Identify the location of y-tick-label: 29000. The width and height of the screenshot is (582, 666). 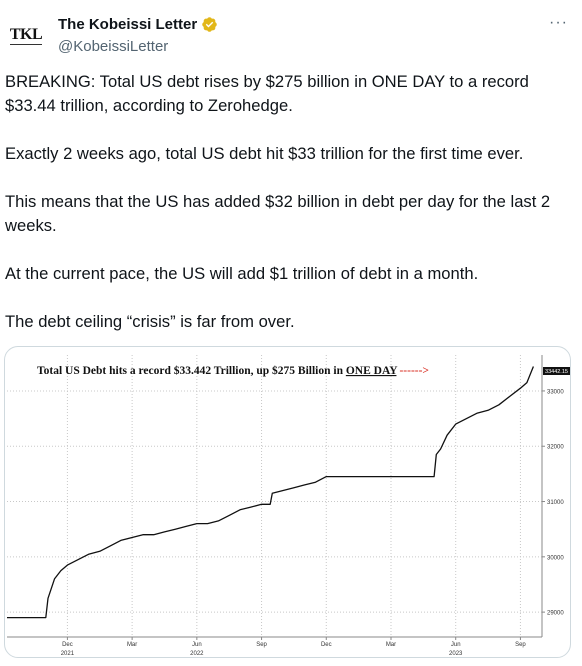
(555, 614).